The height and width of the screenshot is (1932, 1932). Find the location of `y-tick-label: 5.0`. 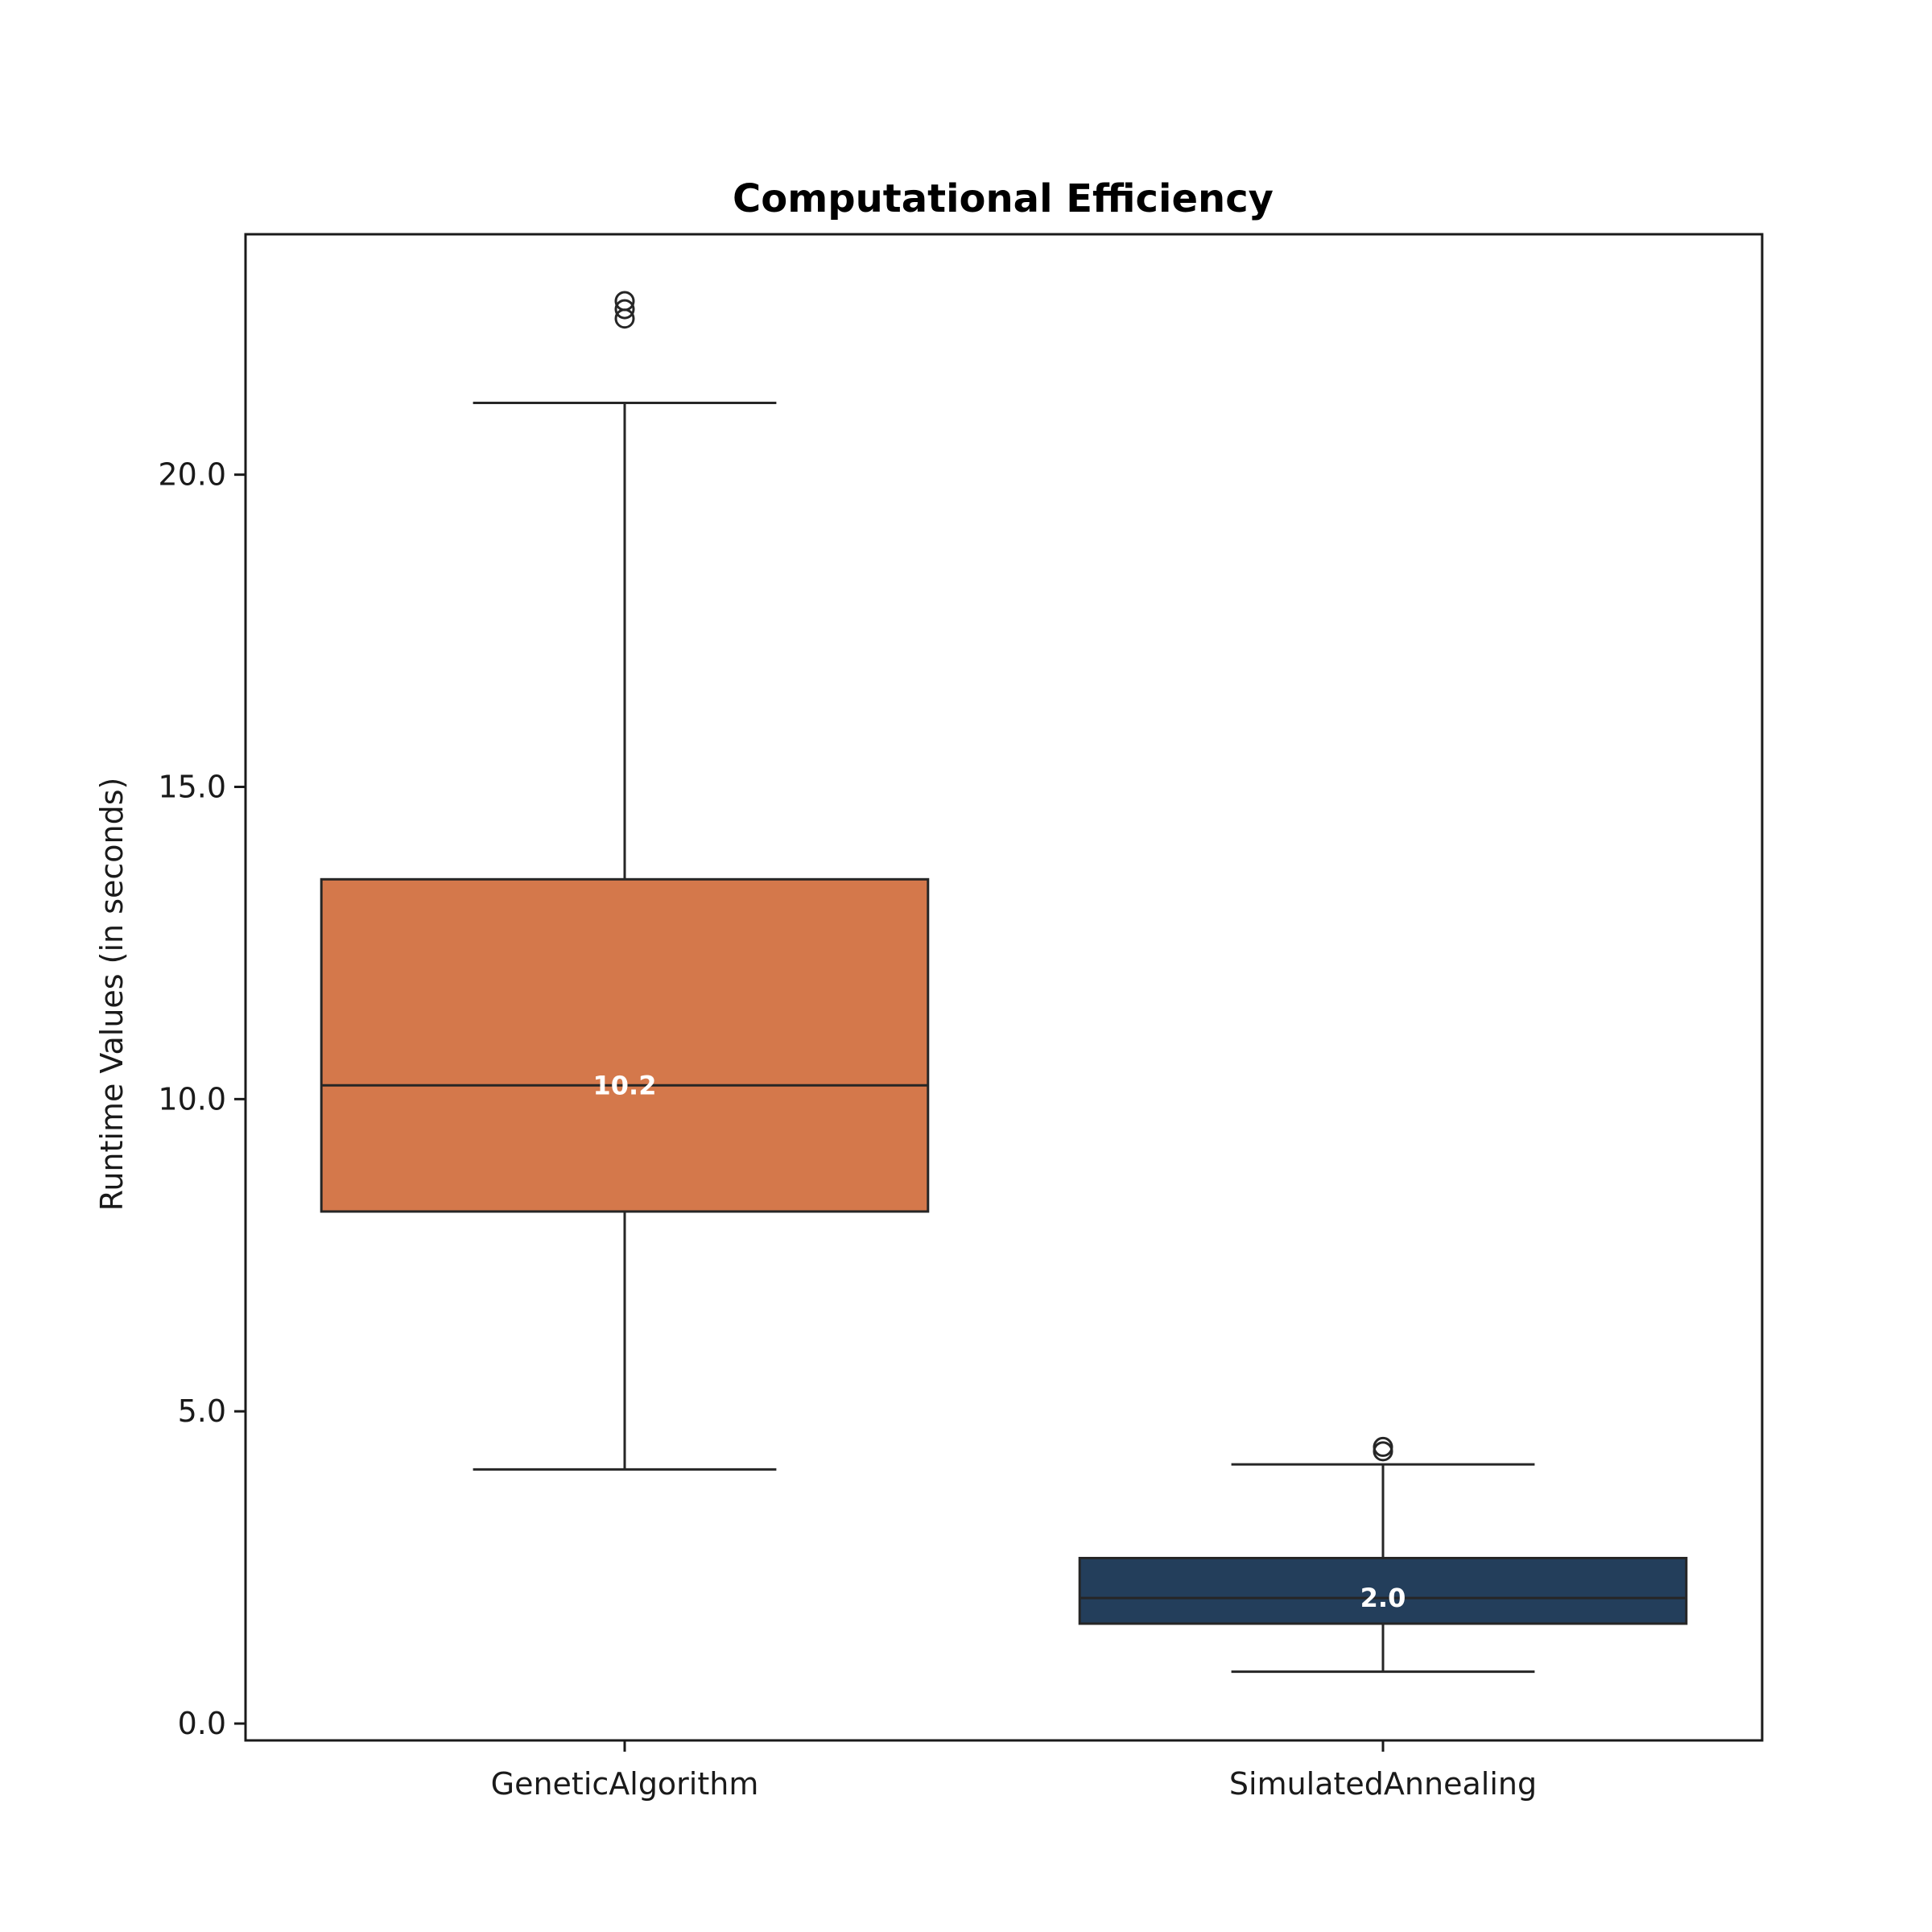

y-tick-label: 5.0 is located at coordinates (202, 1411).